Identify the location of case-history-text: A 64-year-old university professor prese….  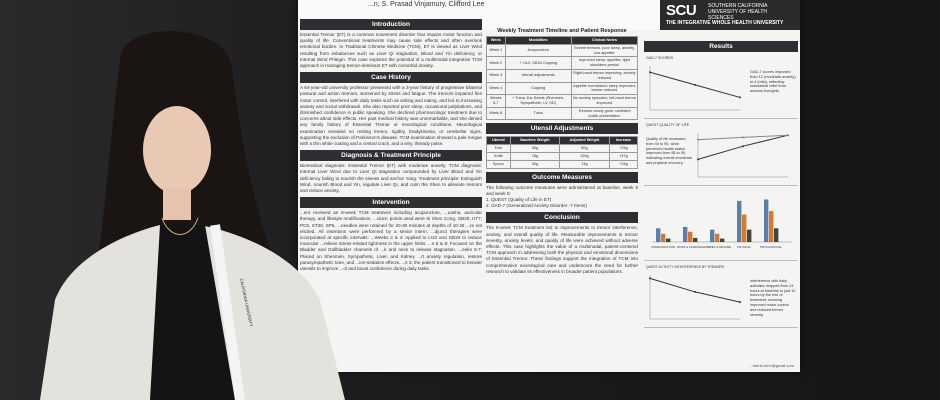
(391, 116).